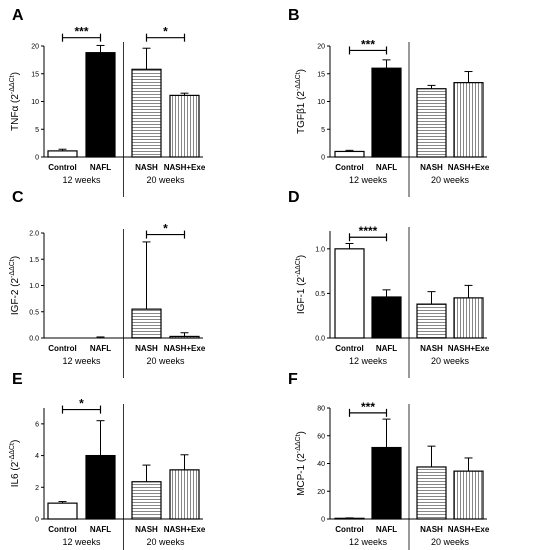 Image resolution: width=537 pixels, height=550 pixels. I want to click on y-tick-label: 80, so click(321, 409).